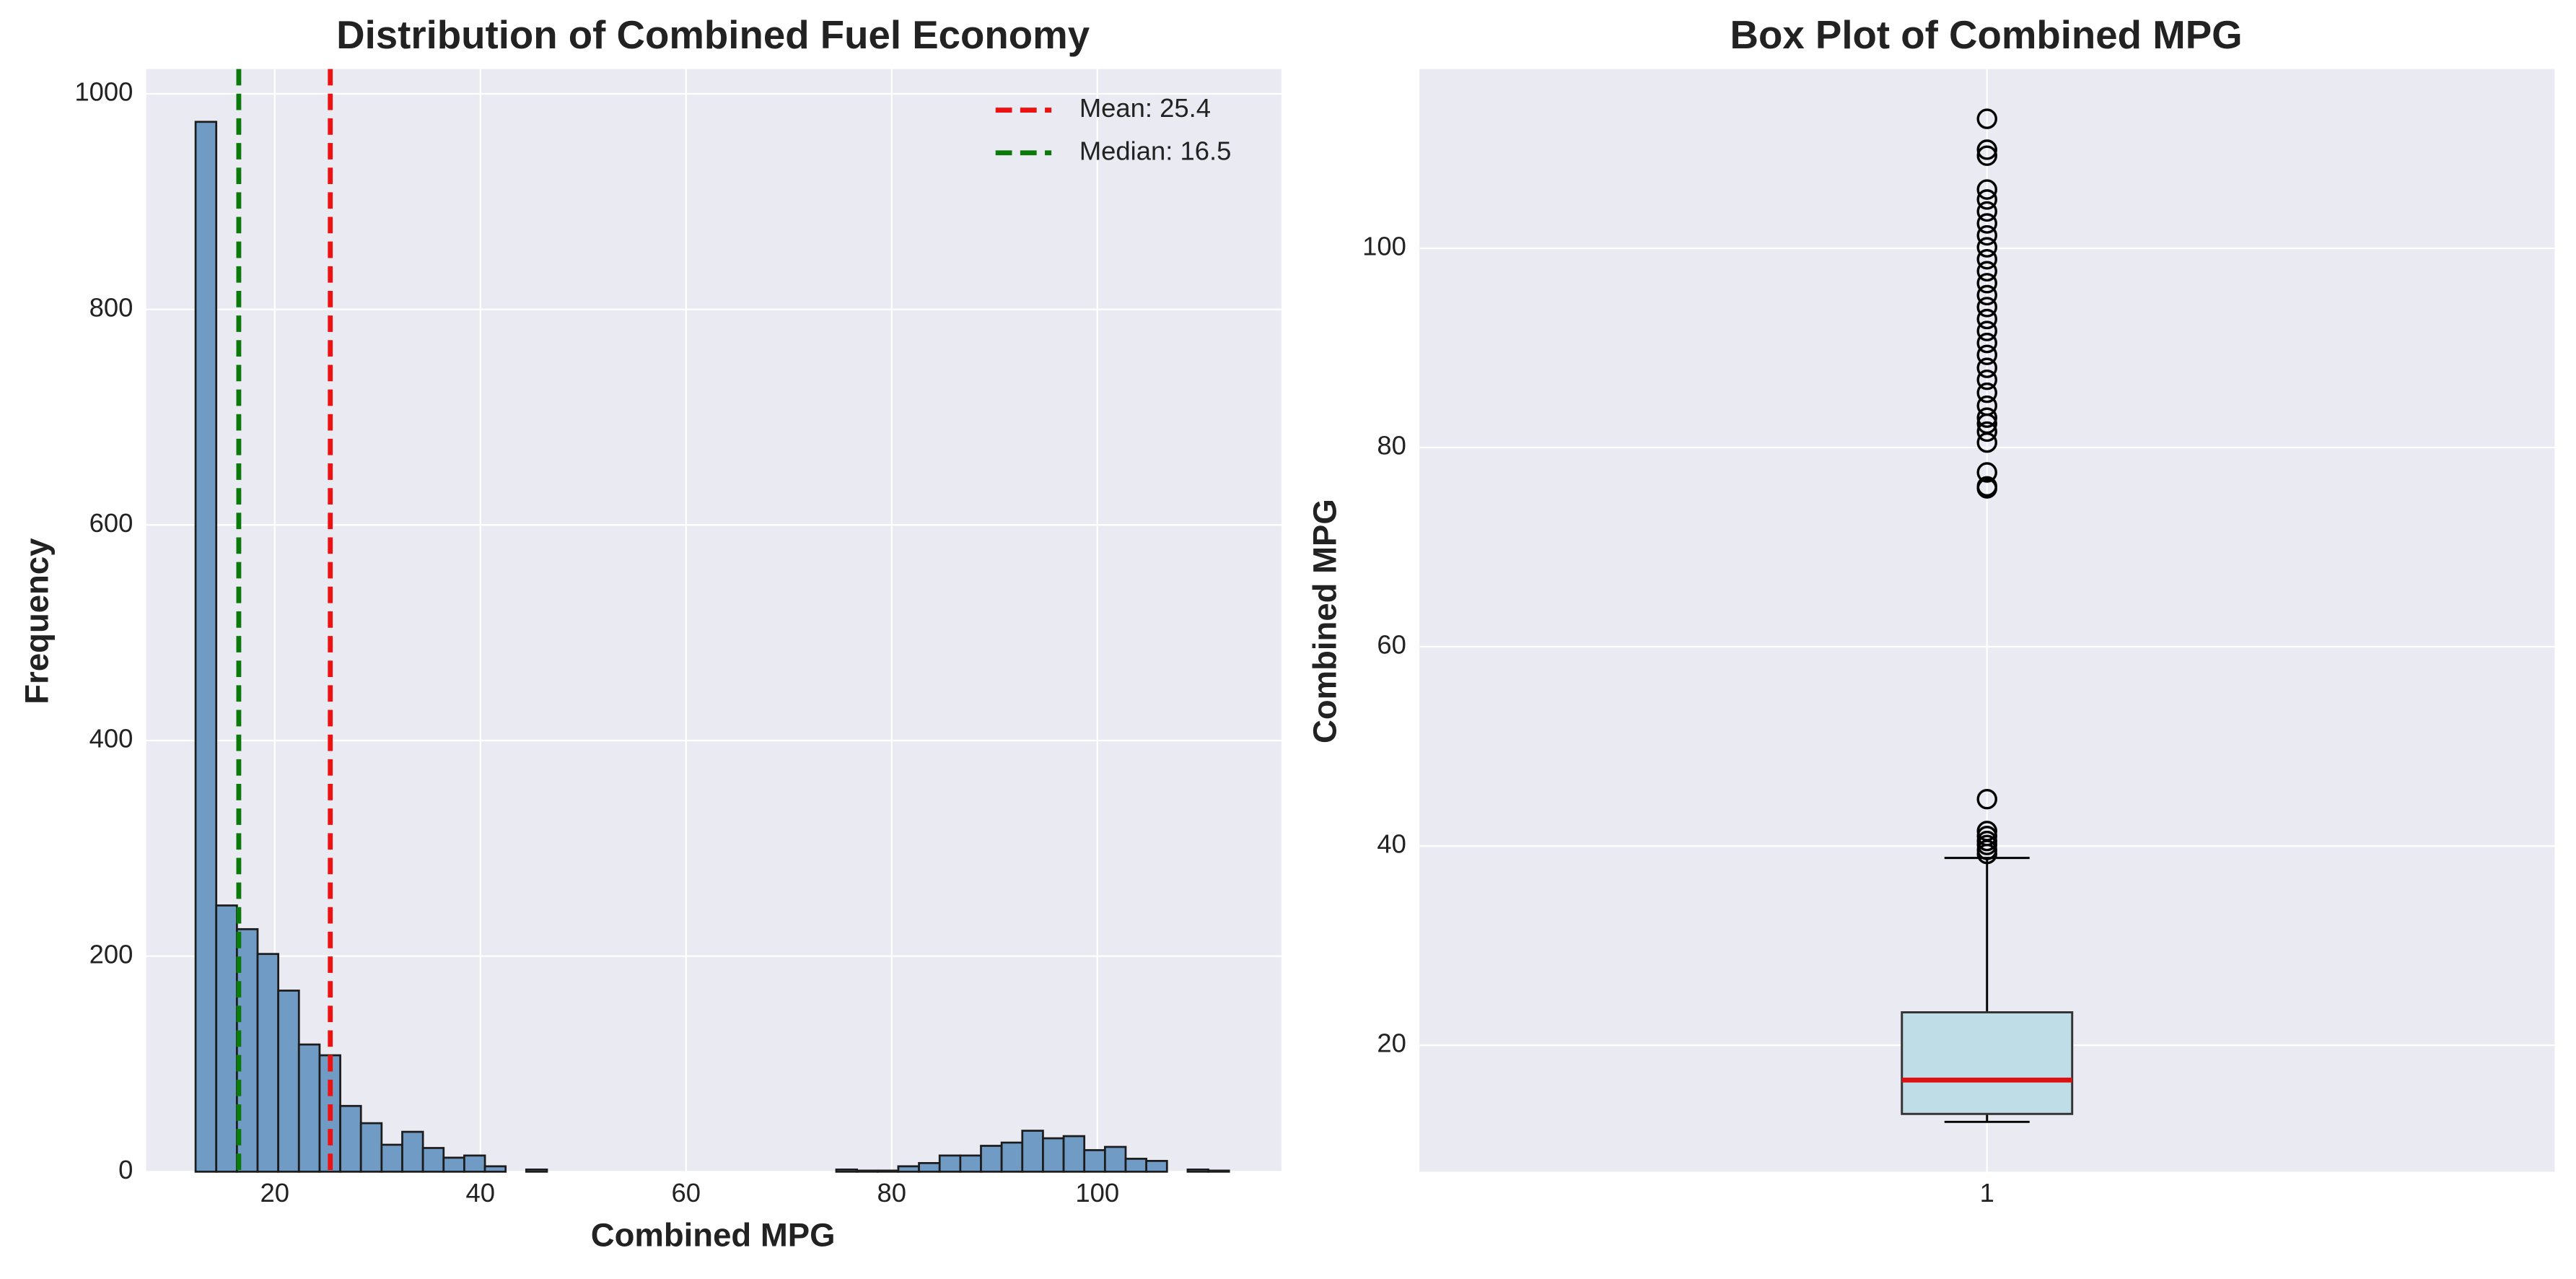 This screenshot has height=1279, width=2576. I want to click on y-tick-label: 60, so click(1391, 645).